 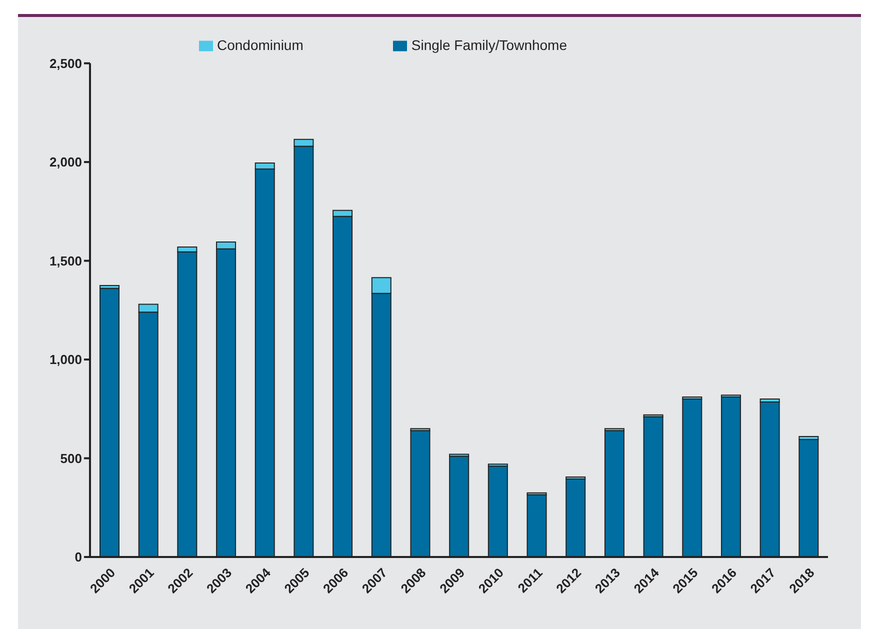 I want to click on y-tick-label: 2,000, so click(x=65, y=162).